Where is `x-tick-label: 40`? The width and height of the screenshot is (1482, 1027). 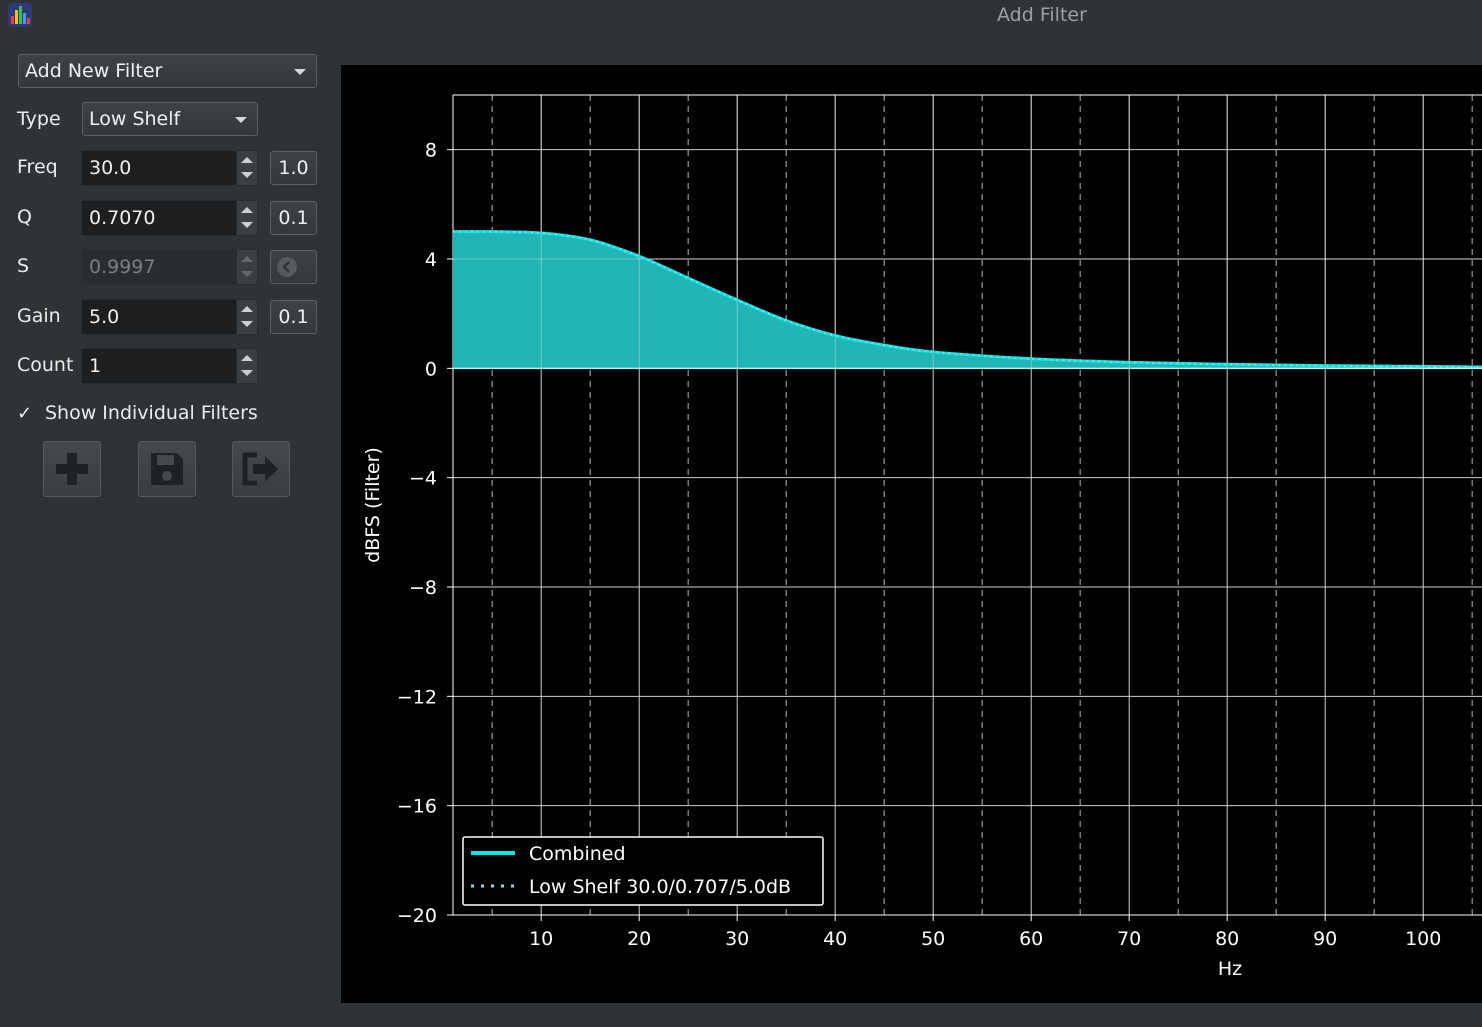
x-tick-label: 40 is located at coordinates (835, 939).